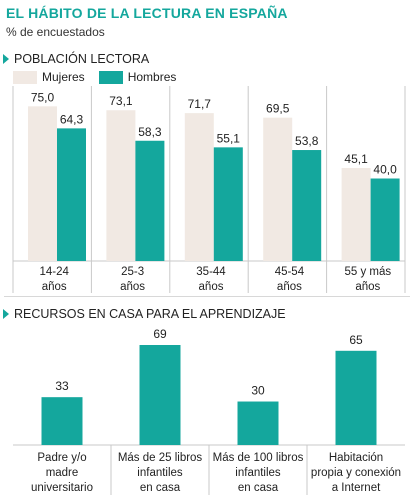 The width and height of the screenshot is (414, 501). What do you see at coordinates (54, 272) in the screenshot?
I see `x-tick-label: 14-24` at bounding box center [54, 272].